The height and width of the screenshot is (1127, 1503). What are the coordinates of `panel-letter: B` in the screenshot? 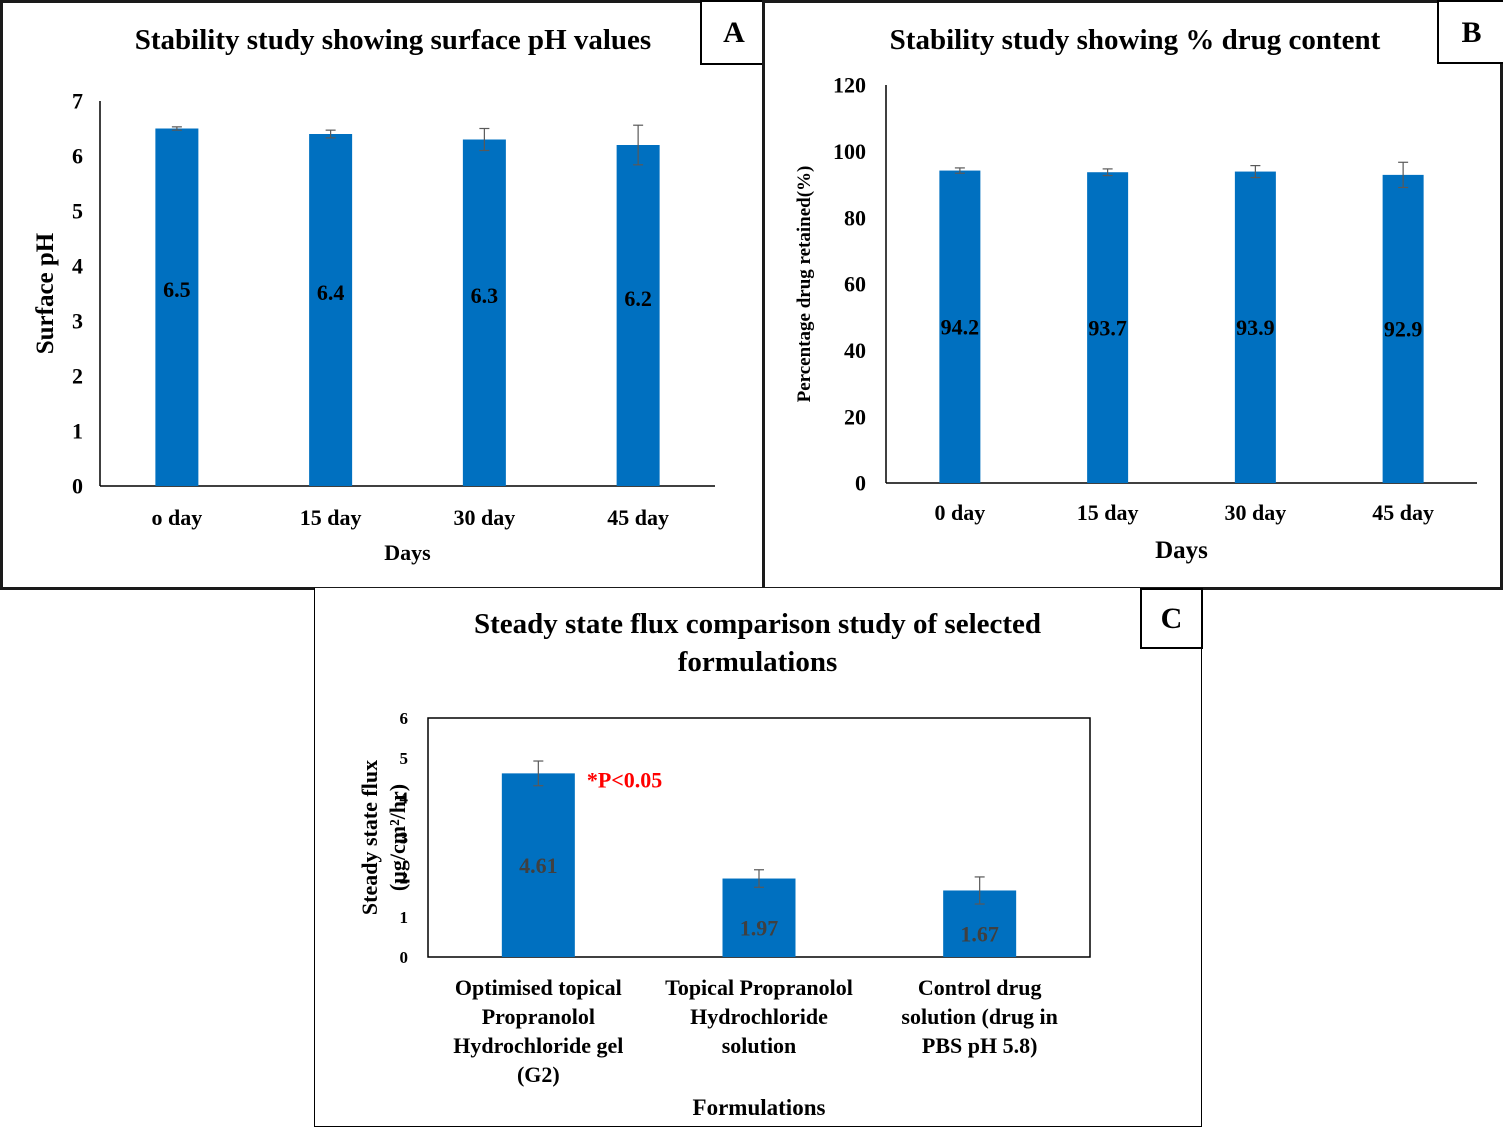 It's located at (1470, 32).